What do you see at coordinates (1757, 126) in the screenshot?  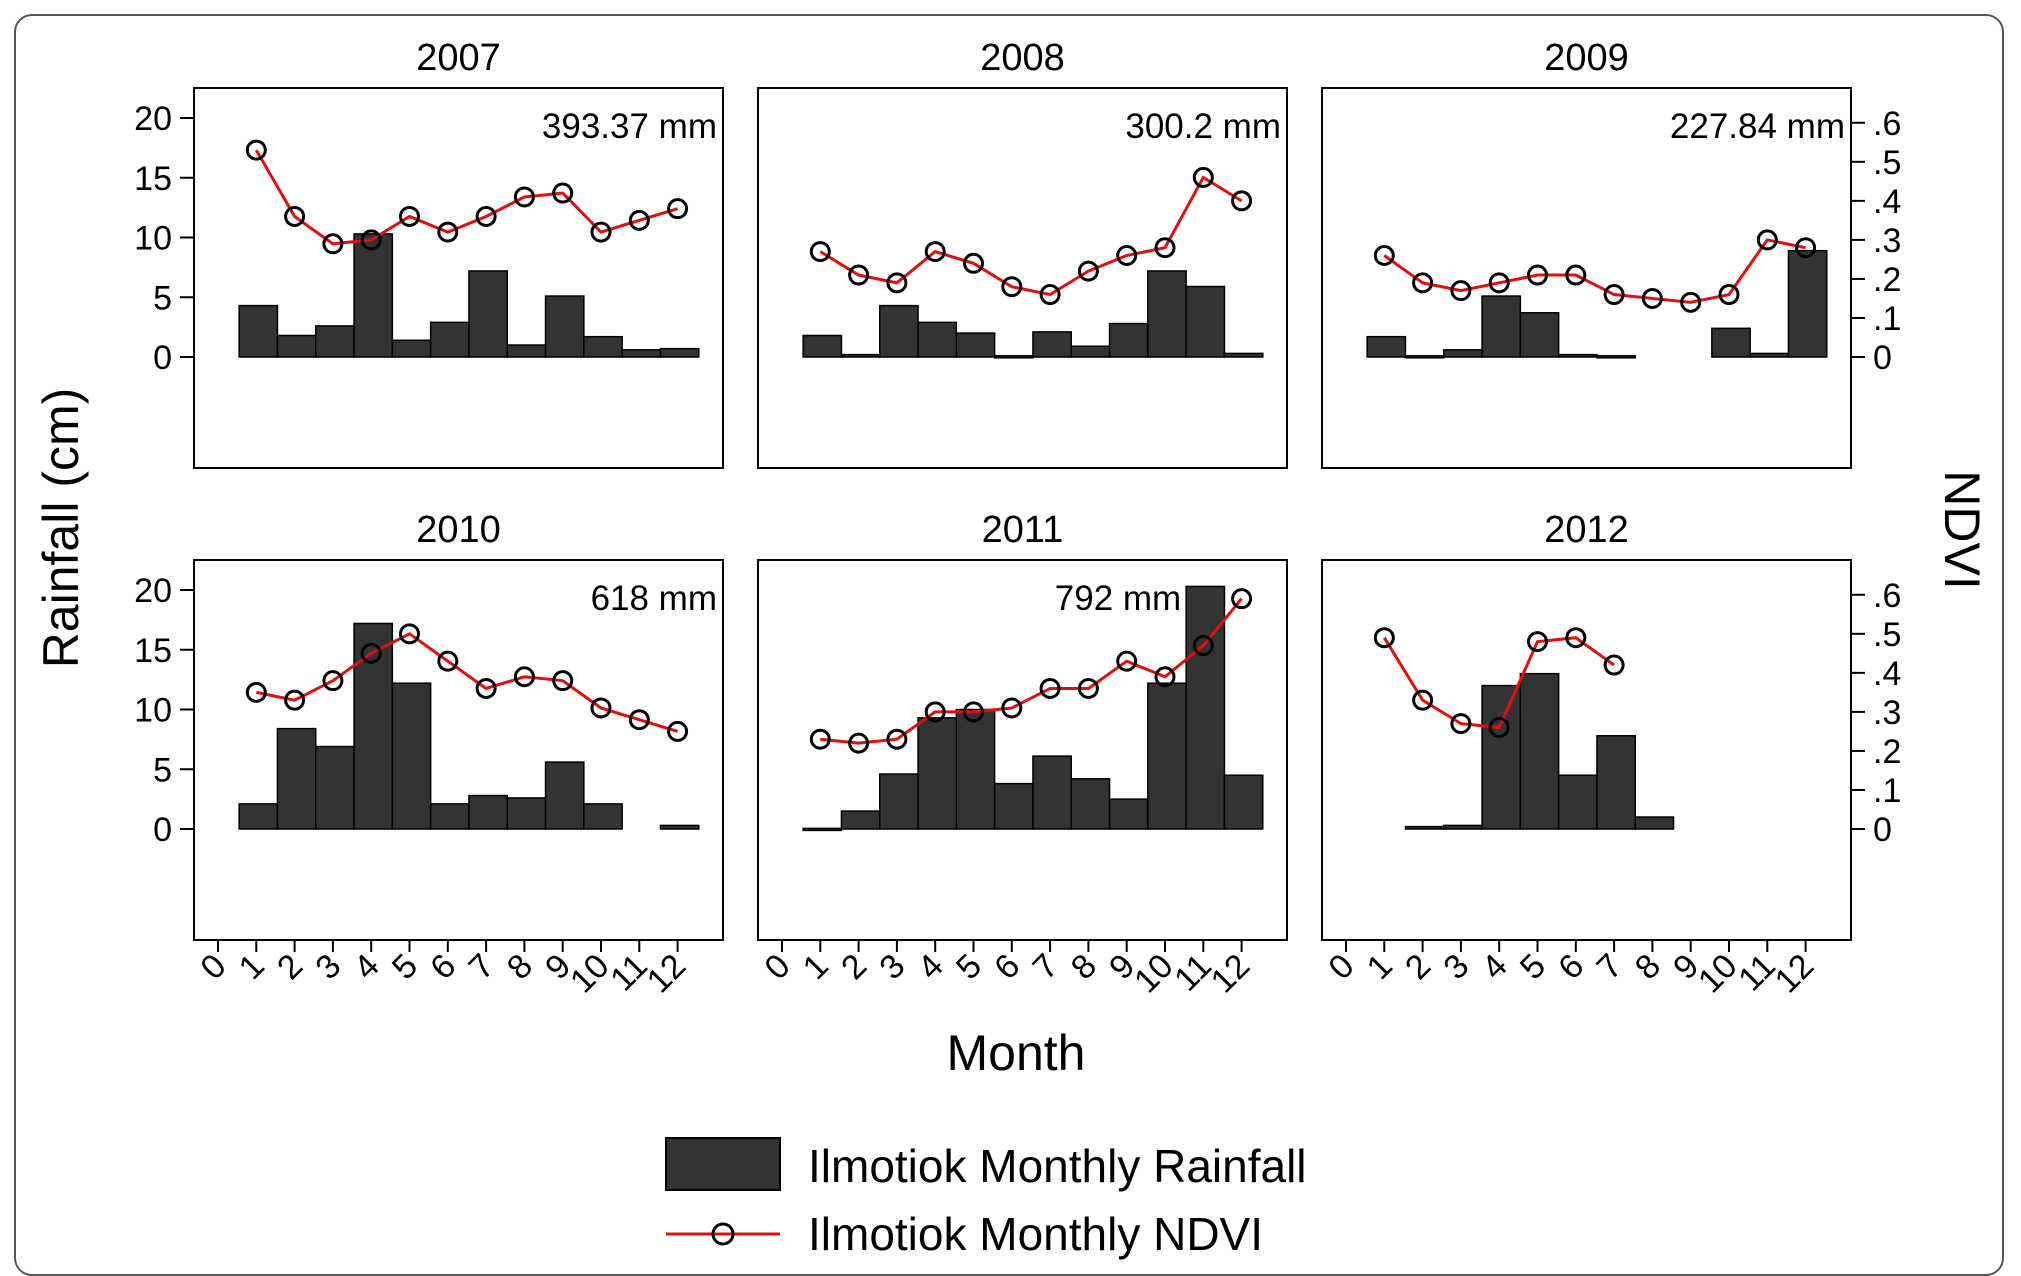 I see `rainfall-total-annotation: 227.84 mm` at bounding box center [1757, 126].